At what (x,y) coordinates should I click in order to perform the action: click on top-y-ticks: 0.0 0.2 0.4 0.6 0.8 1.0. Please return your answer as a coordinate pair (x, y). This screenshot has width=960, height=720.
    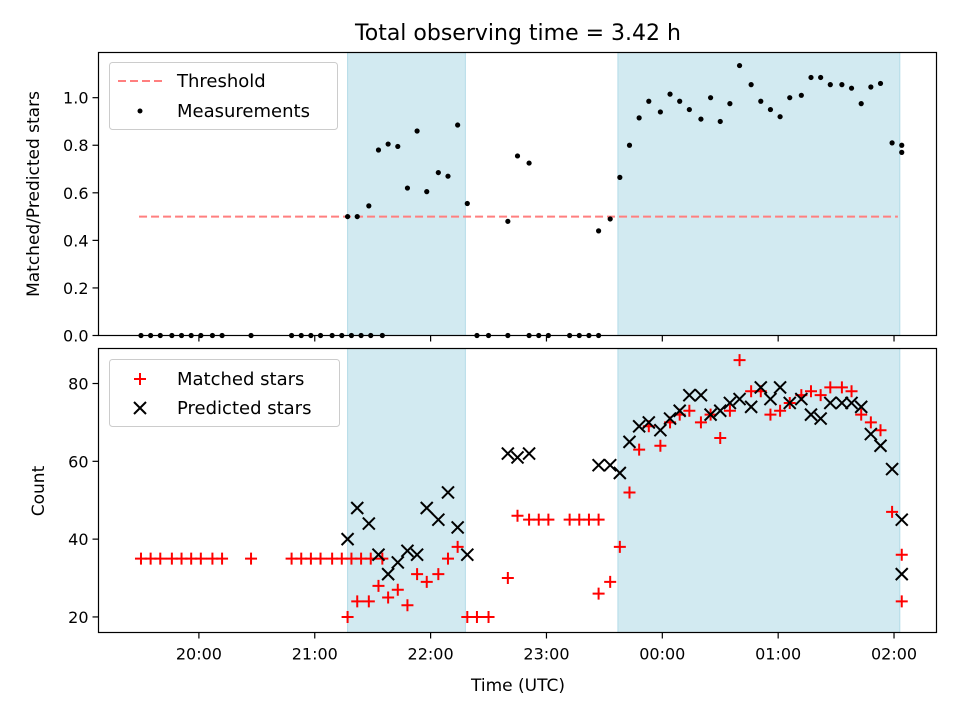
    Looking at the image, I should click on (81, 217).